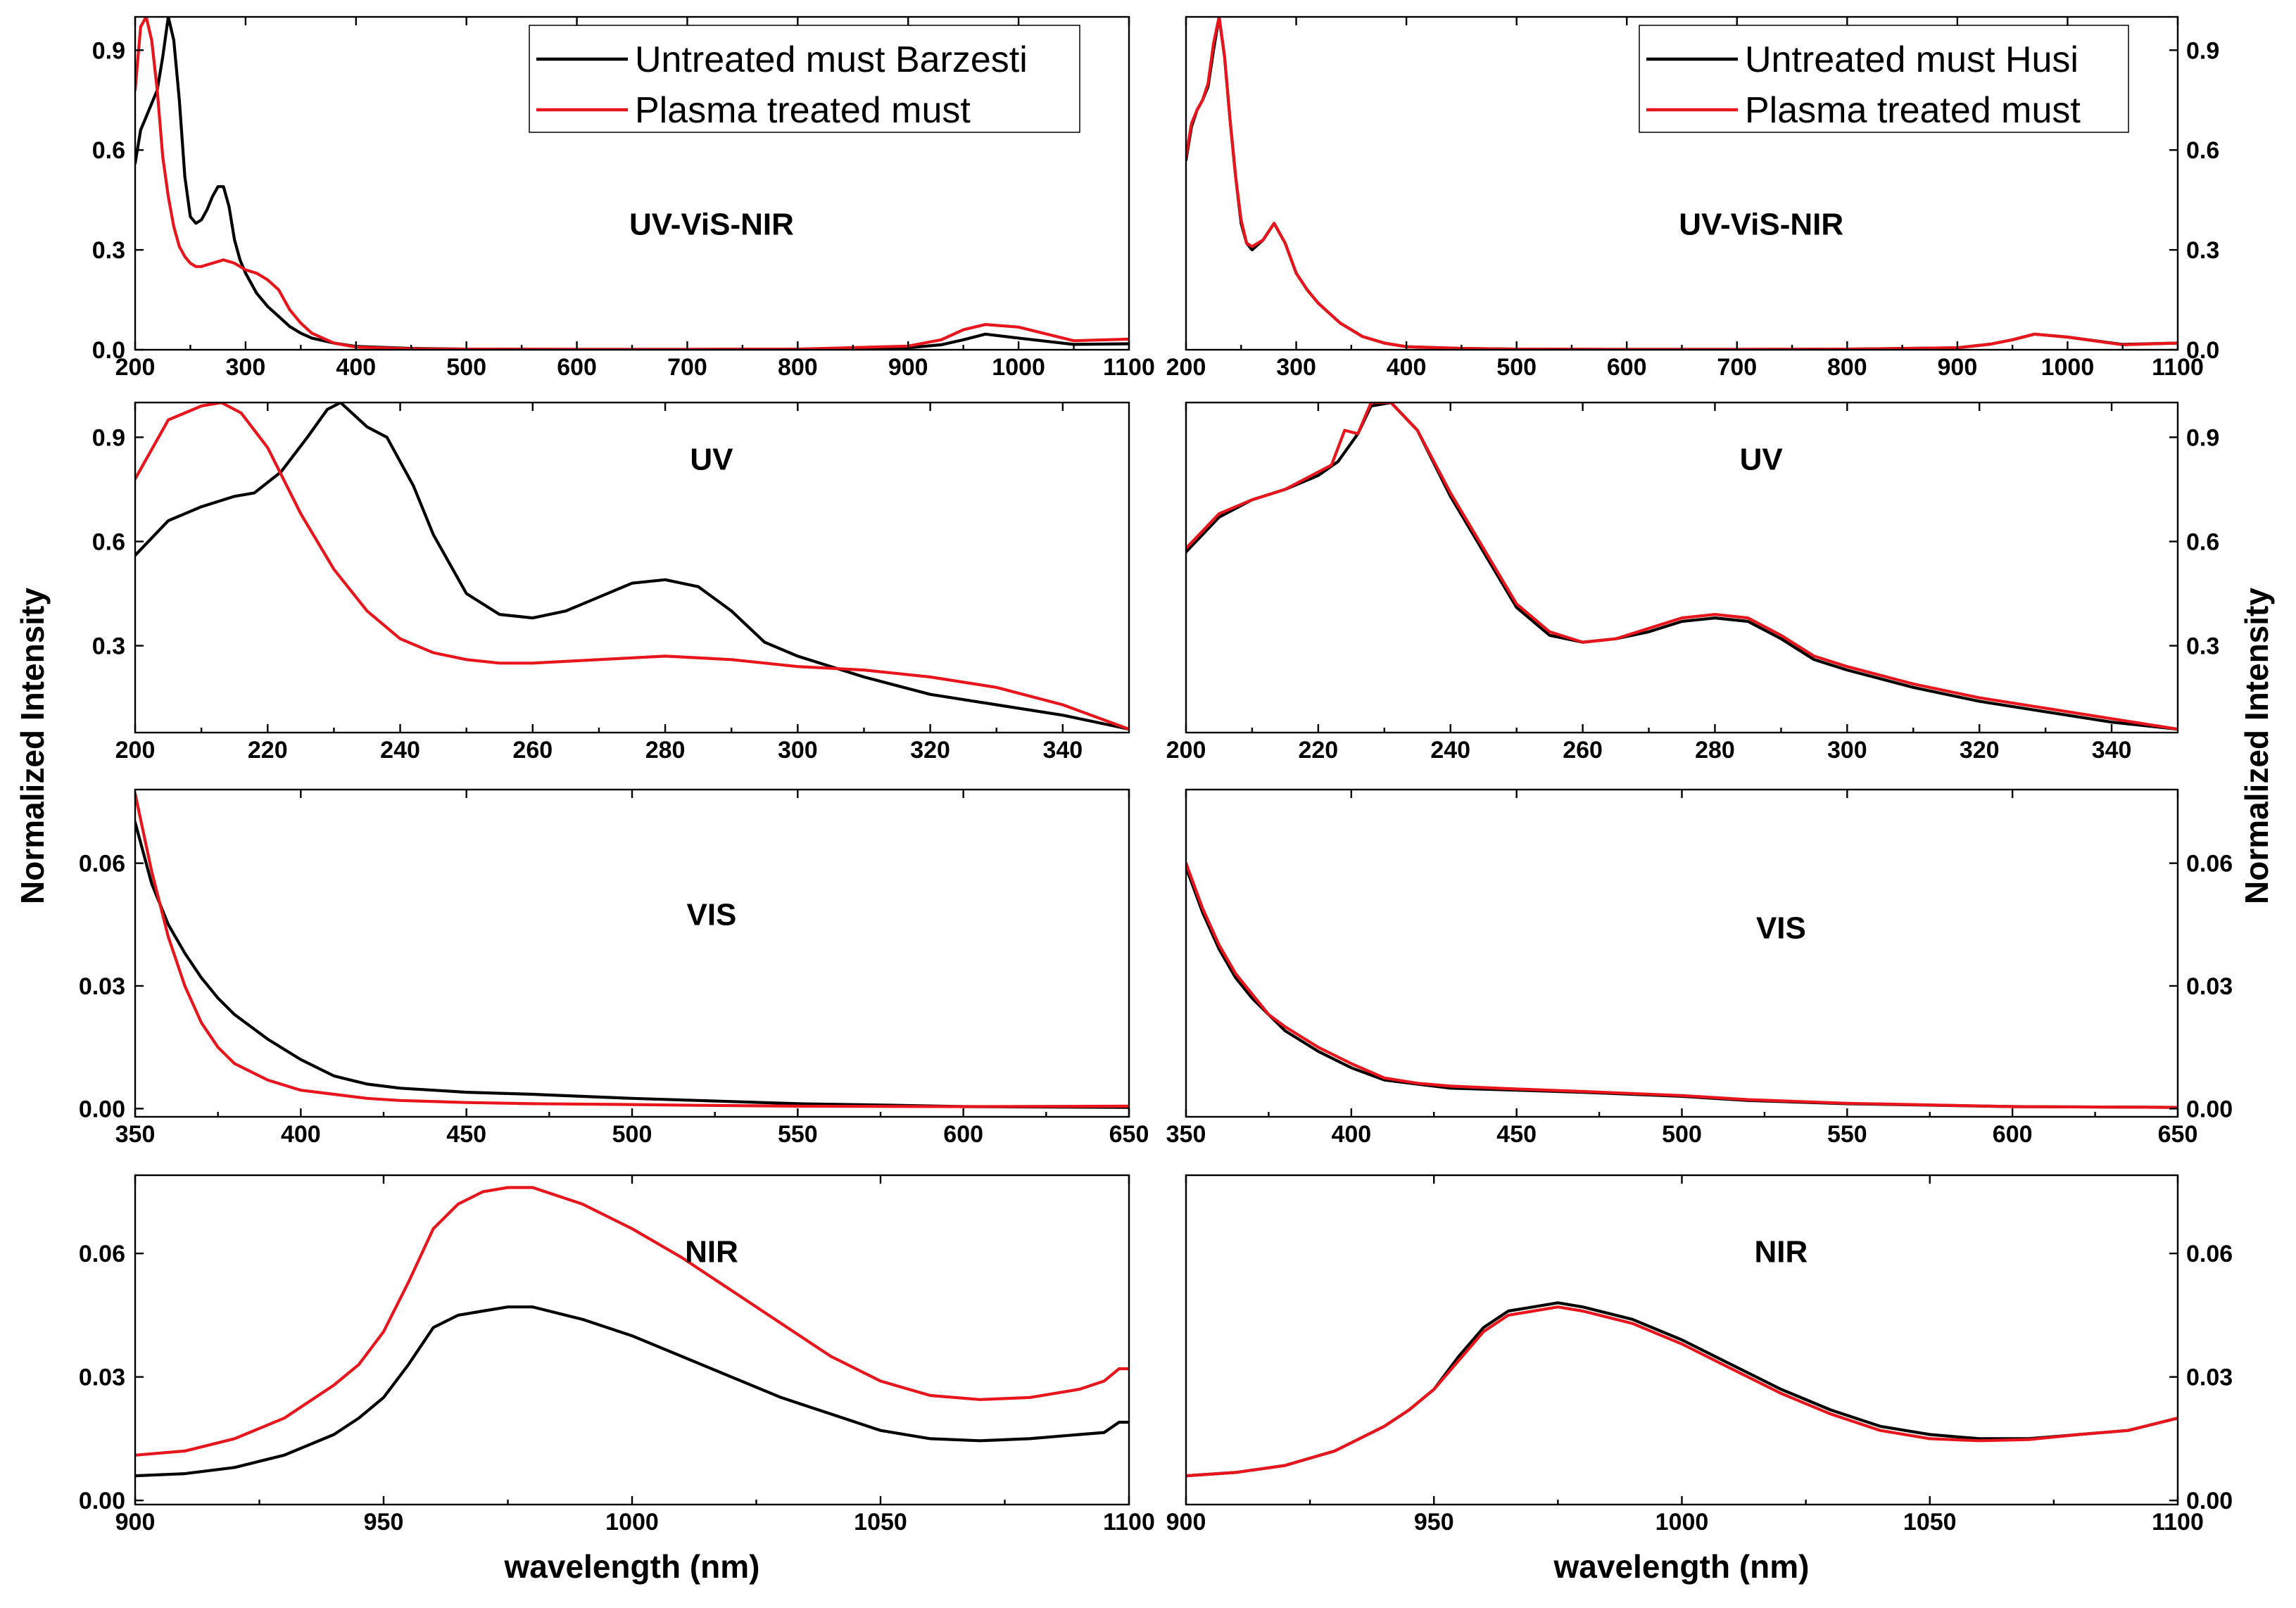  I want to click on panel-right-uv: 200 220 240 260 280 300 320 340 0.3 0.6 0.9 UV, so click(1692, 582).